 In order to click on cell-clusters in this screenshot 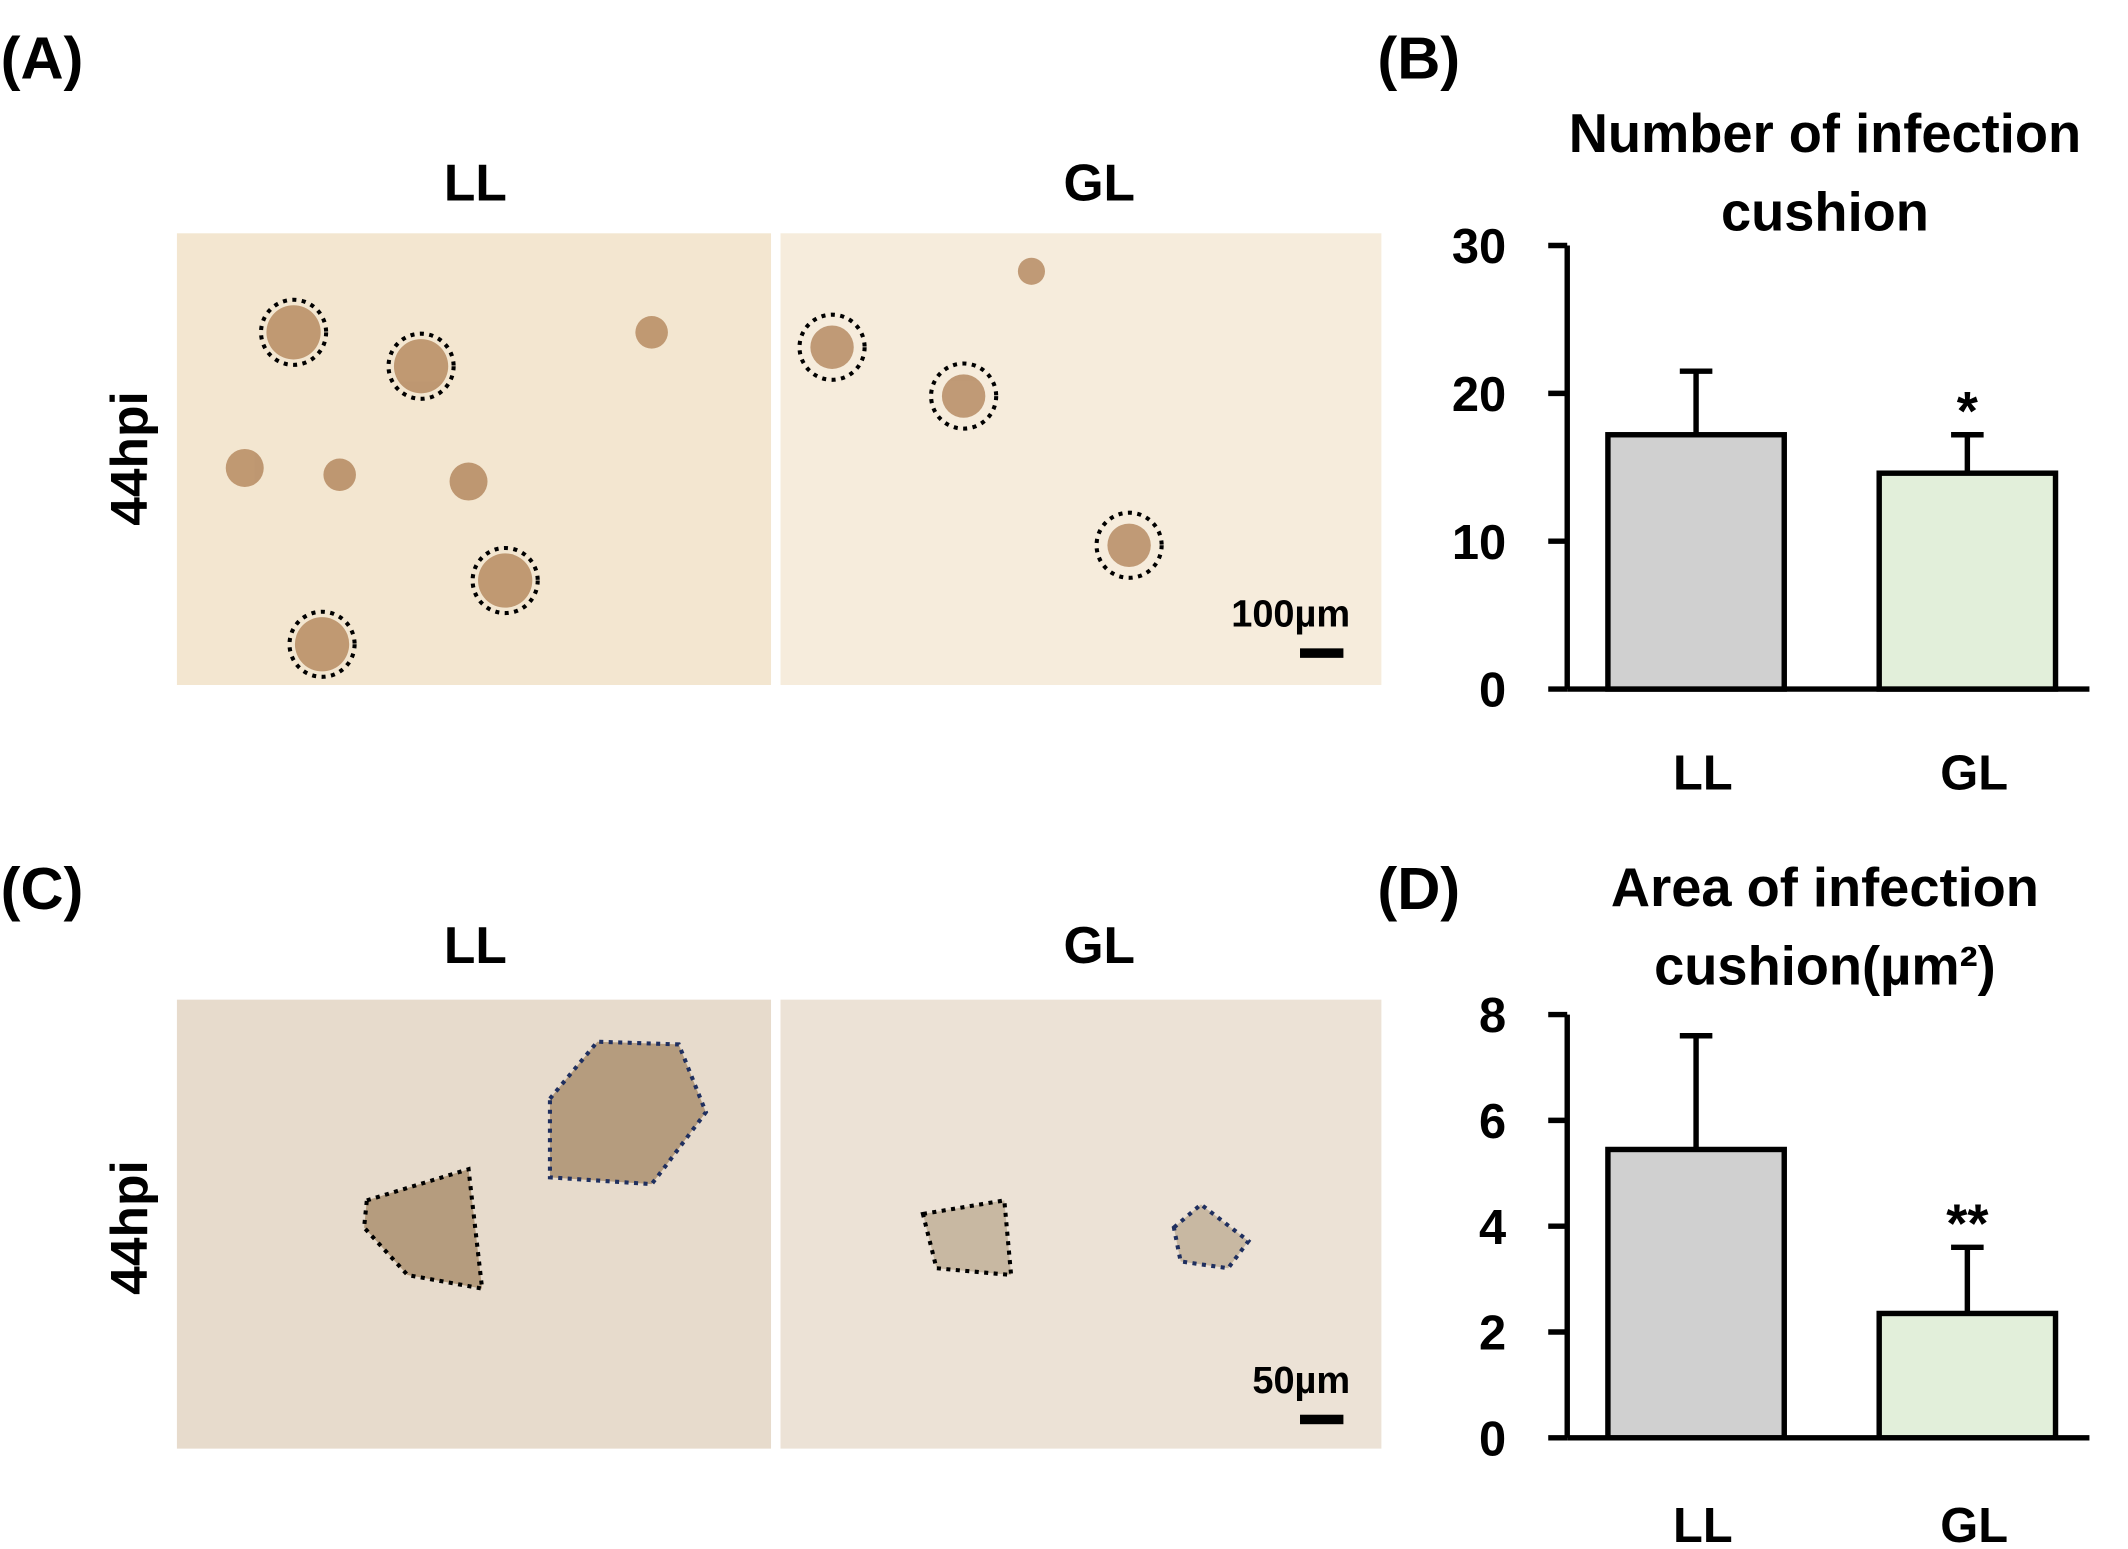, I will do `click(688, 464)`.